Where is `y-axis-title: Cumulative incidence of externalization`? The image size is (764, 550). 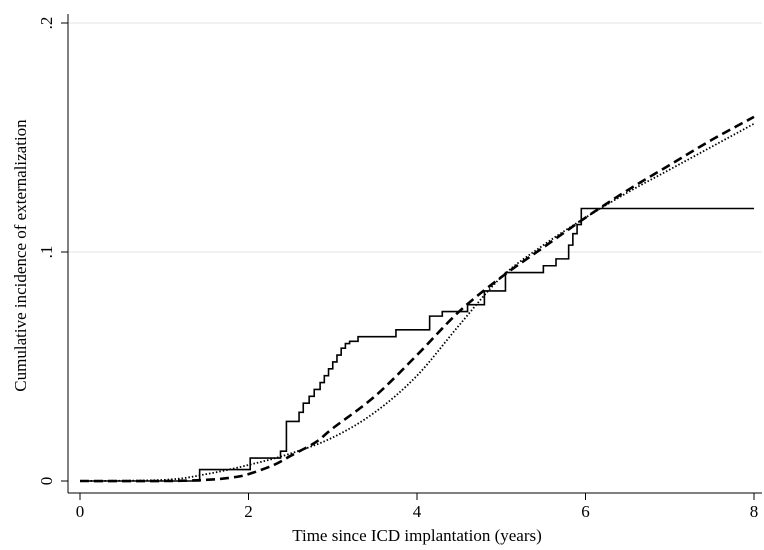
y-axis-title: Cumulative incidence of externalization is located at coordinates (20, 255).